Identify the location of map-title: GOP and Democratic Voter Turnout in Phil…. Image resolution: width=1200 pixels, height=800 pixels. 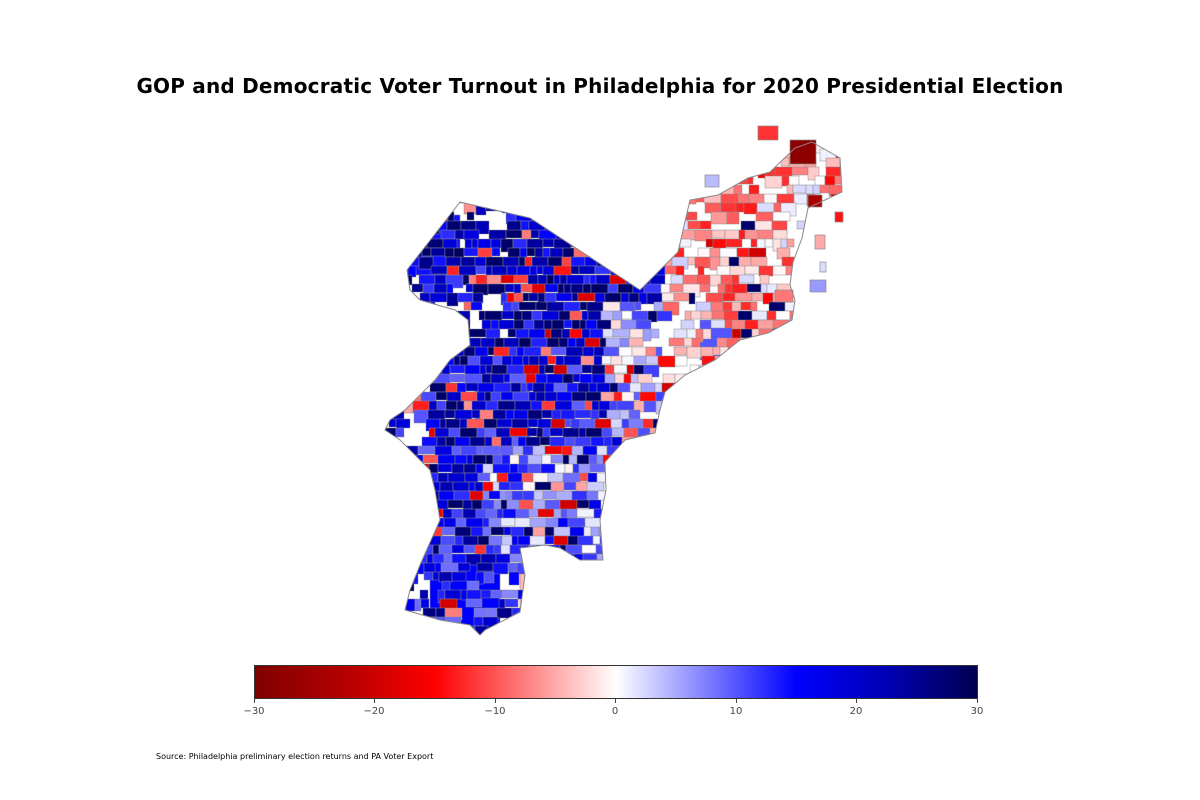
(600, 86).